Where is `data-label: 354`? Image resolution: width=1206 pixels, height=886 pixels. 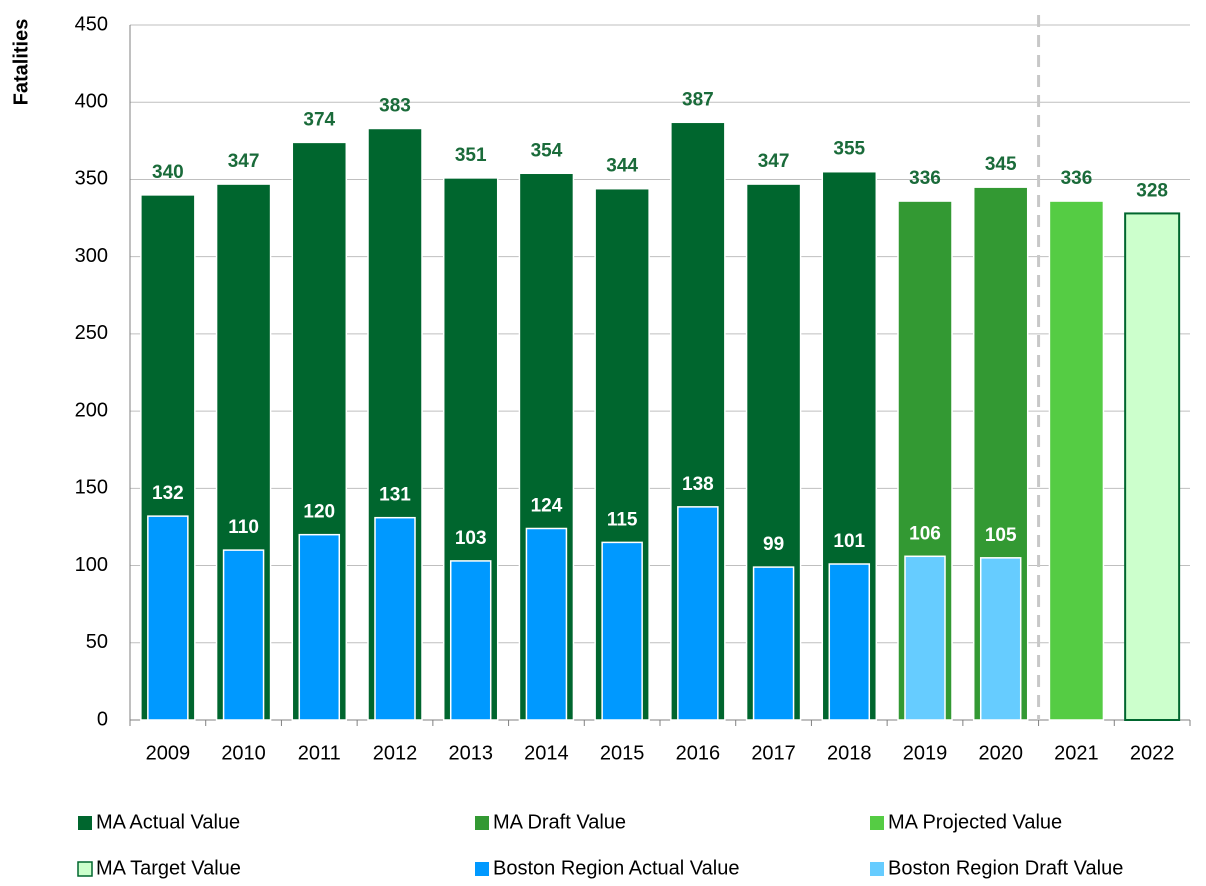 data-label: 354 is located at coordinates (547, 150).